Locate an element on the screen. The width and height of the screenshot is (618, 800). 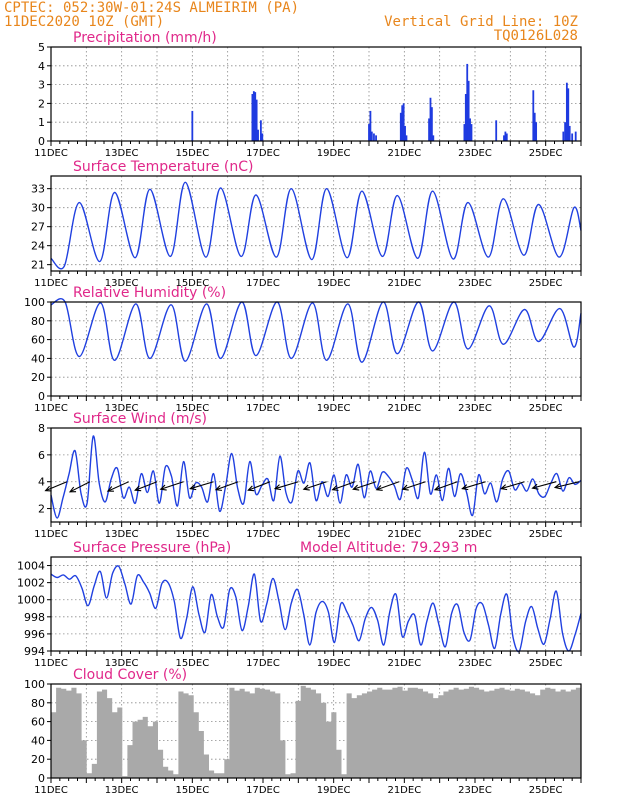
y-tick-label: 27 is located at coordinates (38, 227).